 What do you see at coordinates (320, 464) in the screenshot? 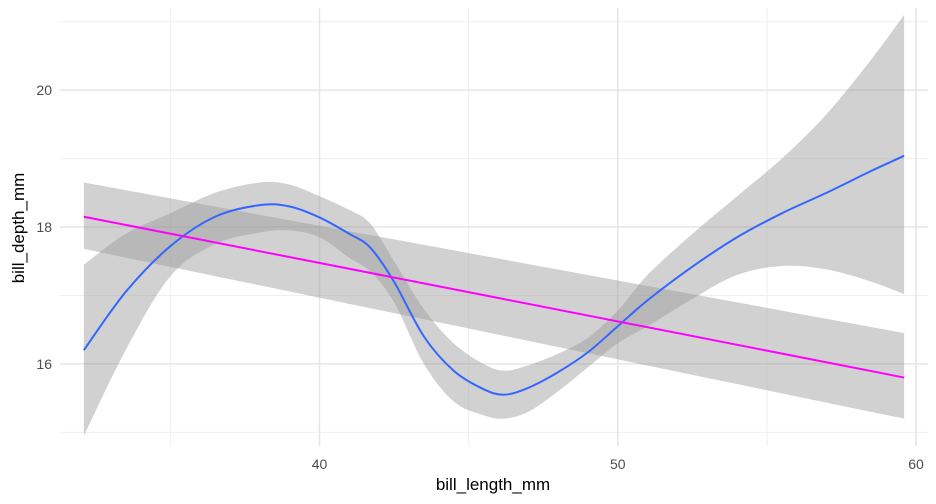
I see `x-tick-label: 40` at bounding box center [320, 464].